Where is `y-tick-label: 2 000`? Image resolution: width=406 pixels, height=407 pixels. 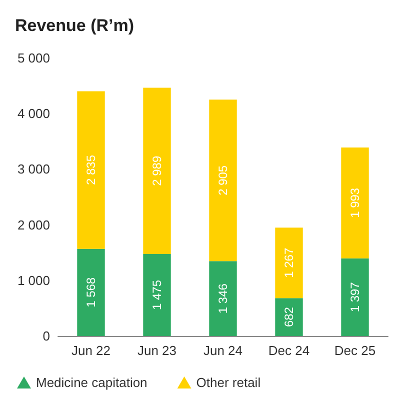 y-tick-label: 2 000 is located at coordinates (33, 224).